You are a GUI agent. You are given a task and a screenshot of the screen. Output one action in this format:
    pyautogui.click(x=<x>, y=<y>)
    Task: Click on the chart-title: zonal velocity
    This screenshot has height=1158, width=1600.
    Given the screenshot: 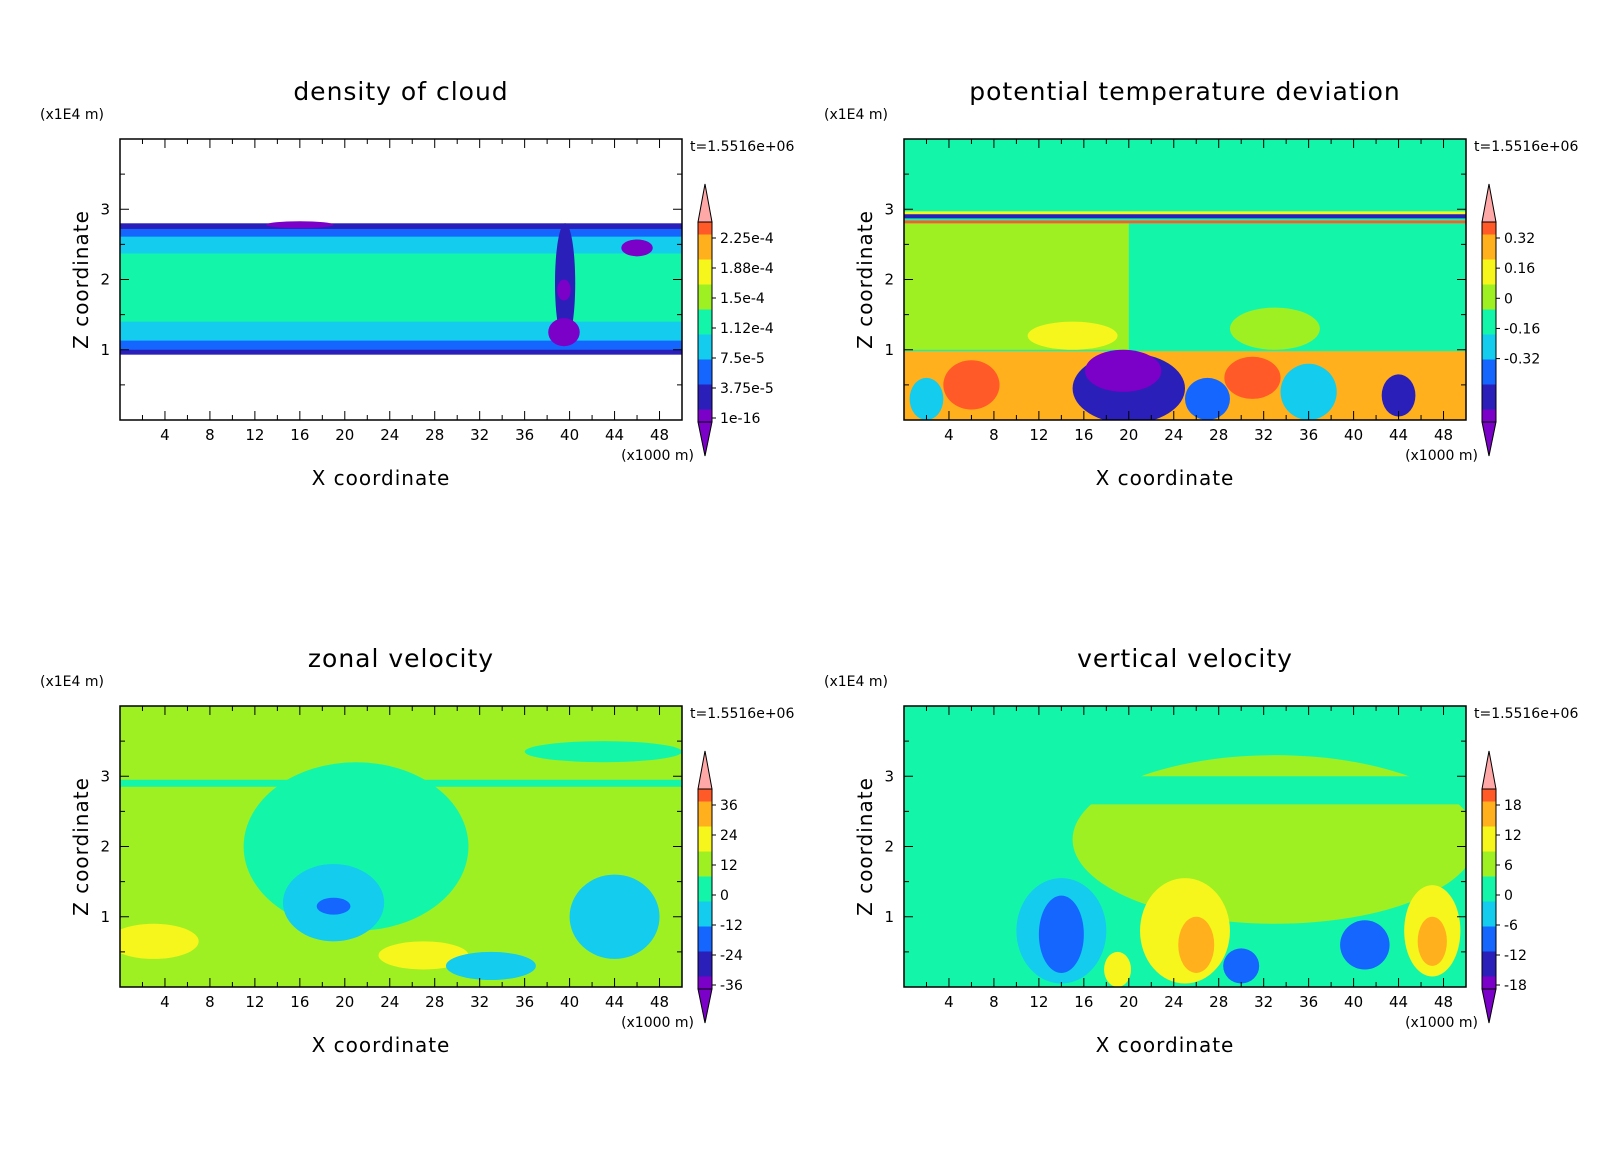 What is the action you would take?
    pyautogui.click(x=401, y=658)
    